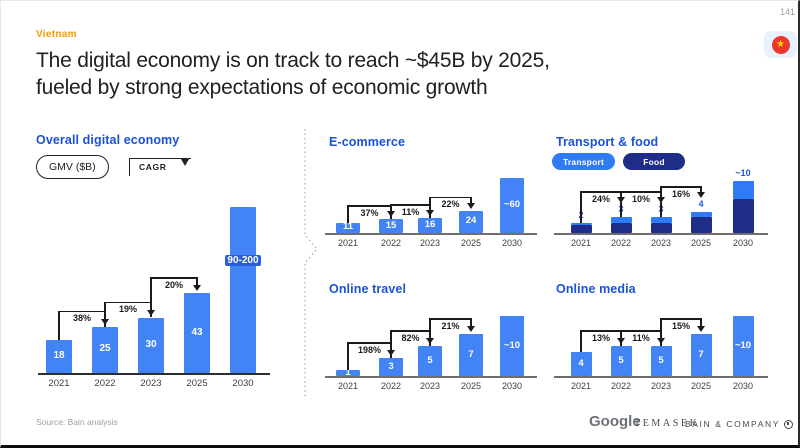  Describe the element at coordinates (431, 211) in the screenshot. I see `chart-ecommerce: 11 2021 15 2022 16 2023 24 2025 ~60 2030 37% 11% 22%` at that location.